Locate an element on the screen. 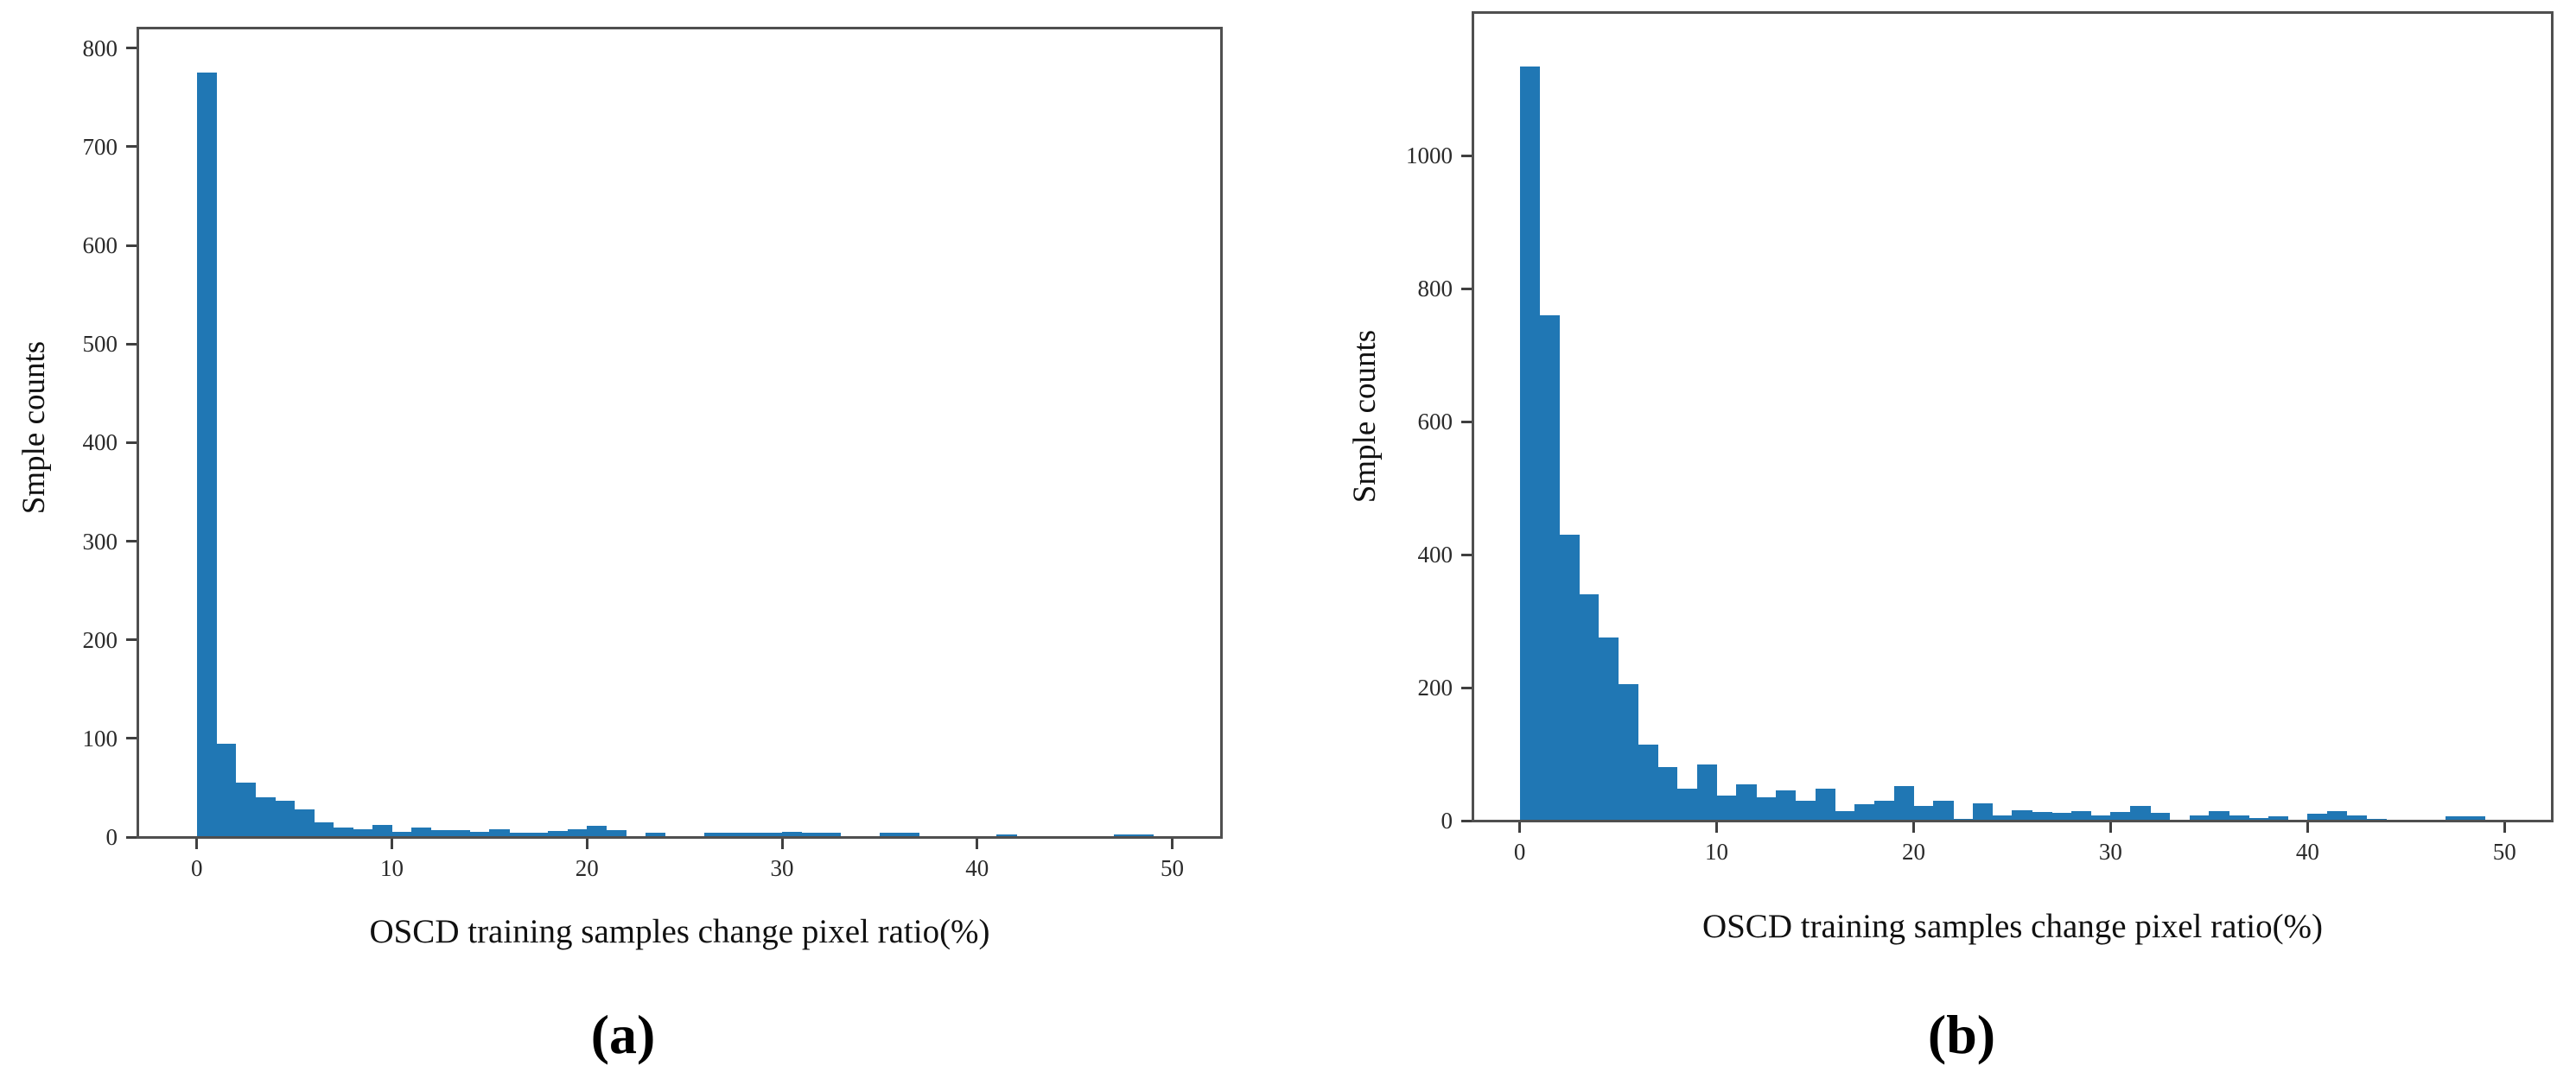 The height and width of the screenshot is (1091, 2576). y-tick-label: 700 is located at coordinates (100, 146).